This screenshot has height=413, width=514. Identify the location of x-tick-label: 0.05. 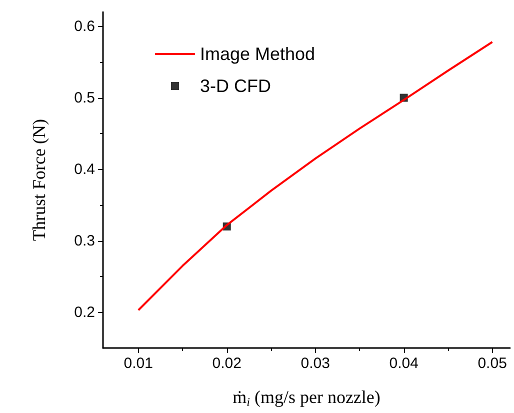
(492, 363).